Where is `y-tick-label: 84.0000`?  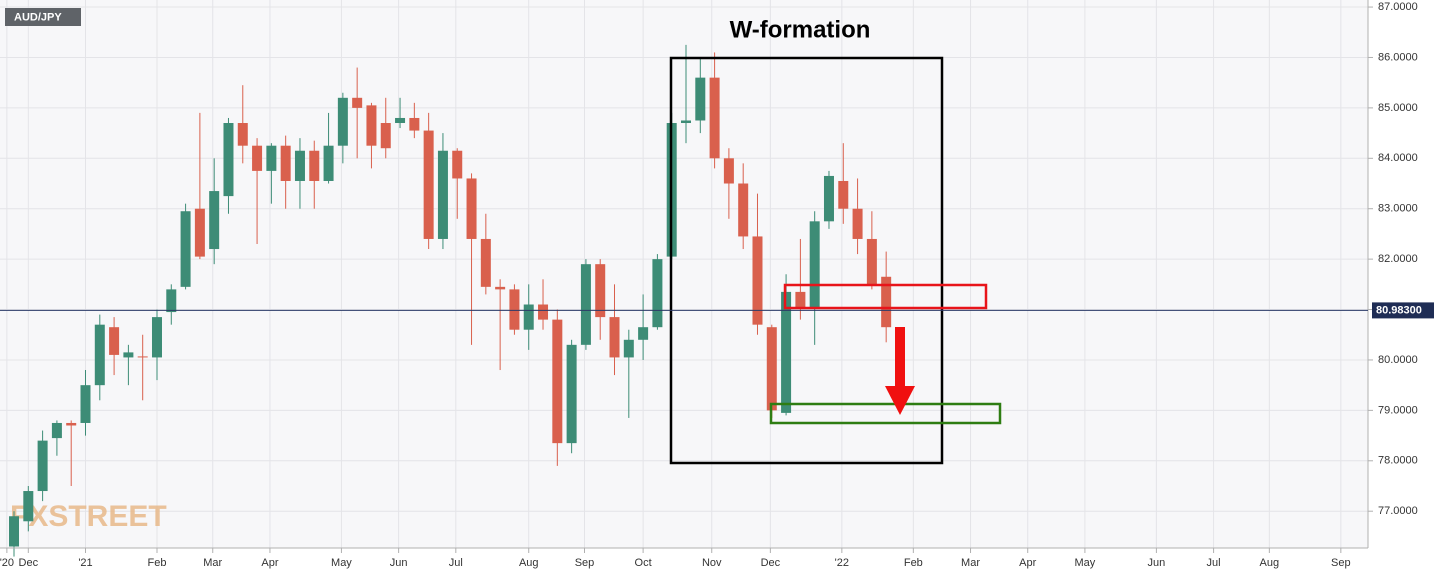
y-tick-label: 84.0000 is located at coordinates (1398, 158).